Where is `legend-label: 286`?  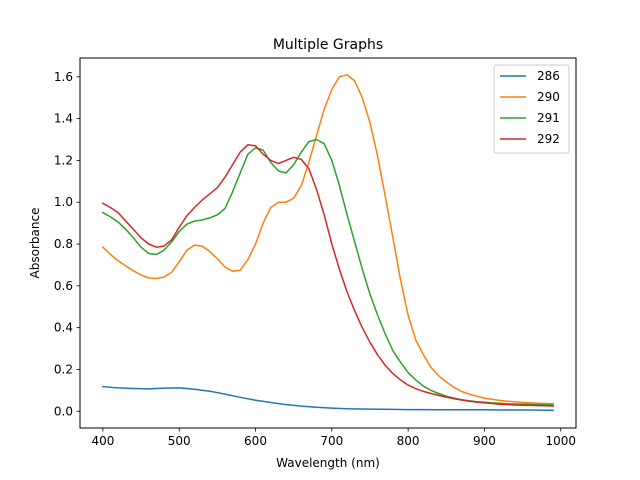 legend-label: 286 is located at coordinates (548, 76).